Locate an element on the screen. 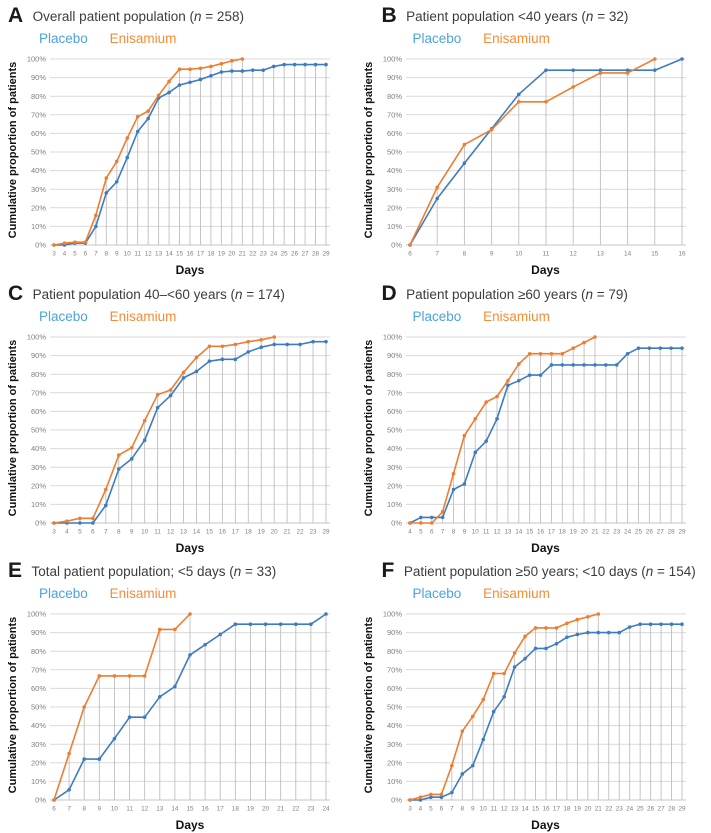 This screenshot has width=711, height=833. legend-enisamium-label: Enisamium is located at coordinates (143, 38).